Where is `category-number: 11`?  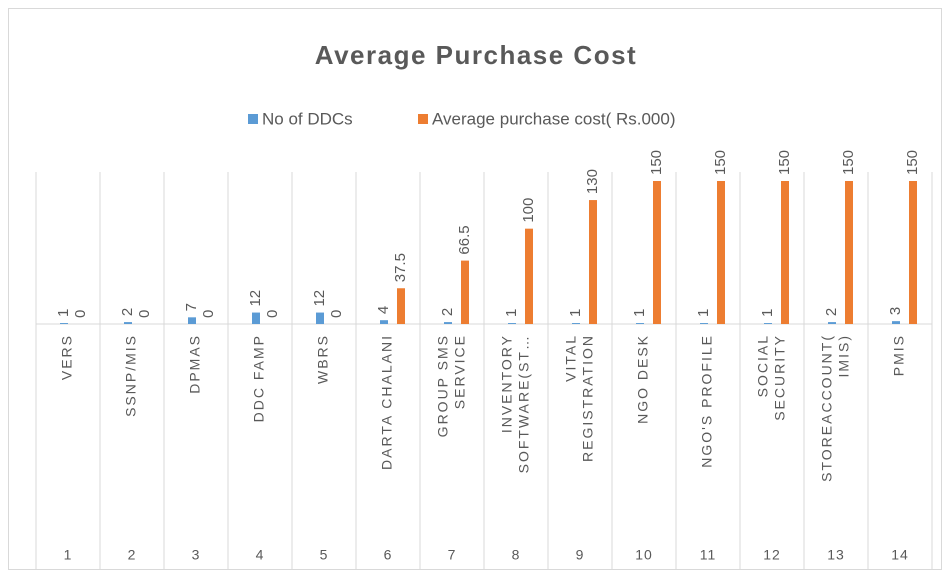
category-number: 11 is located at coordinates (708, 555).